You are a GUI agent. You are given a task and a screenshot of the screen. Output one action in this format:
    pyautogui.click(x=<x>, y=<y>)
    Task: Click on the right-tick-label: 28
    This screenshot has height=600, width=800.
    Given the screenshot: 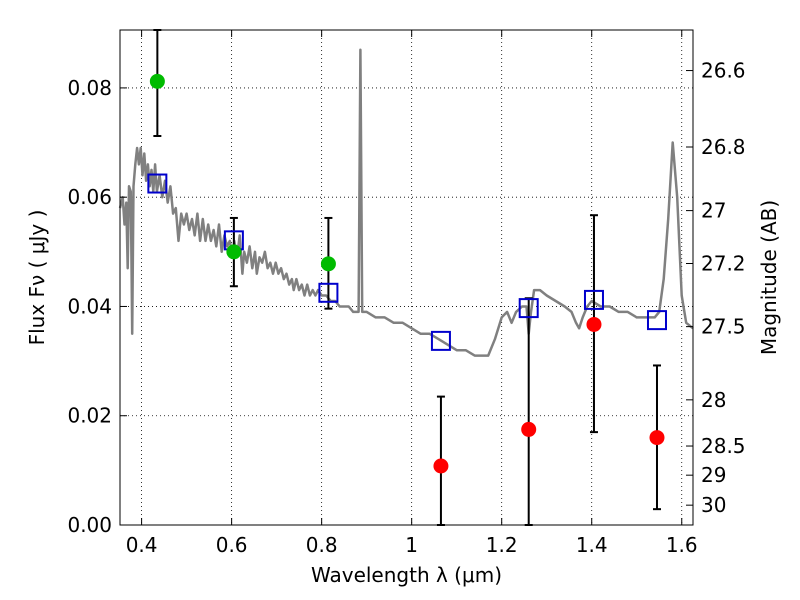 What is the action you would take?
    pyautogui.click(x=713, y=400)
    